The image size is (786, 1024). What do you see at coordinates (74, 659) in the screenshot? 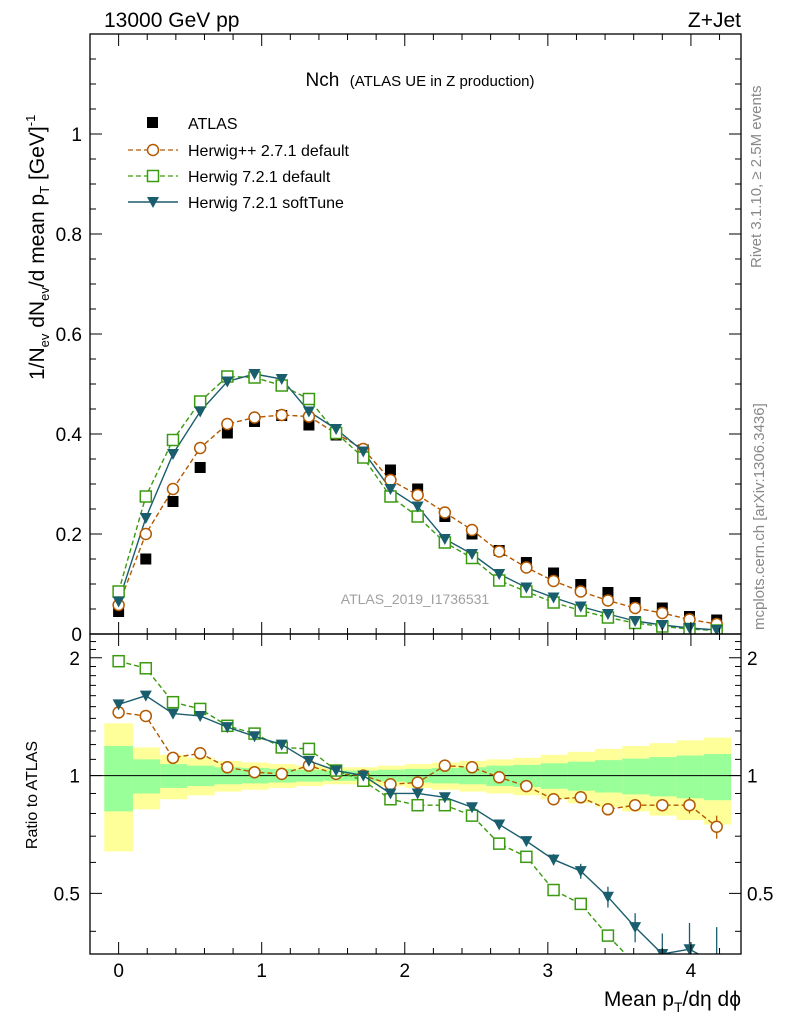
I see `ratio-y-tick-label: 2` at bounding box center [74, 659].